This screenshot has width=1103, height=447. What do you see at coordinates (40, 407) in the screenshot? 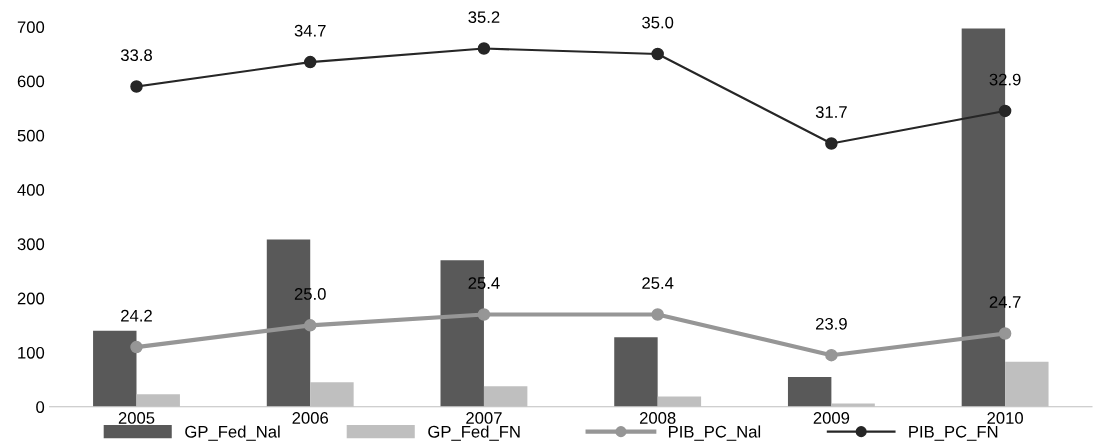
I see `y-tick-label: 0` at bounding box center [40, 407].